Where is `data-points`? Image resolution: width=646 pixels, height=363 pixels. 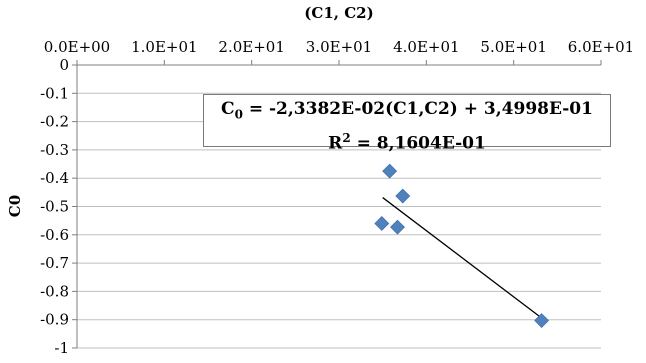
data-points is located at coordinates (462, 245).